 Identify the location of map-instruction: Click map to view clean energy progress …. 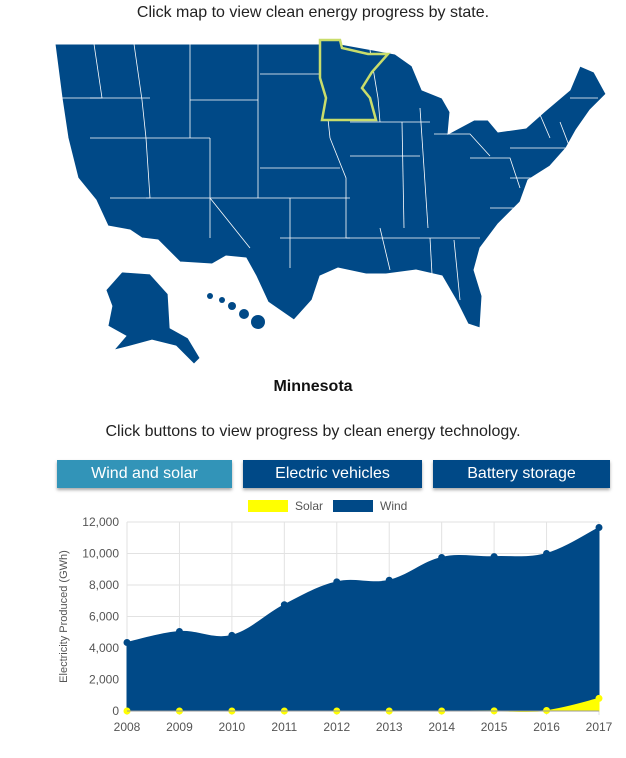
(313, 12).